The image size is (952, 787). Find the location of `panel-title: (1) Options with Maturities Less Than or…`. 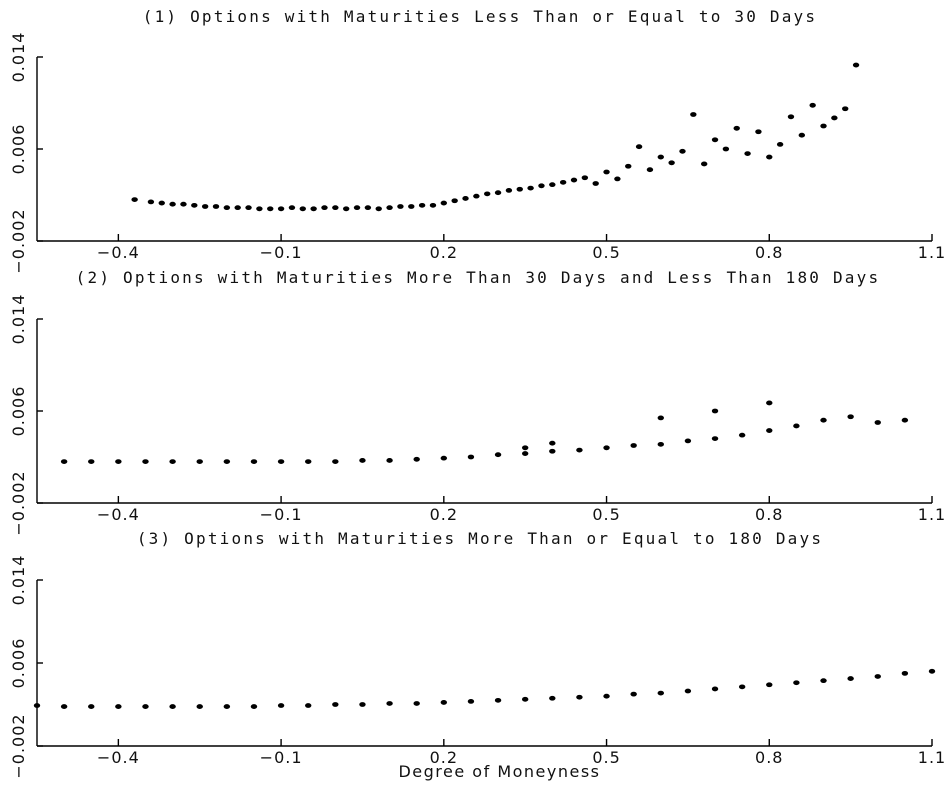

panel-title: (1) Options with Maturities Less Than or… is located at coordinates (480, 16).